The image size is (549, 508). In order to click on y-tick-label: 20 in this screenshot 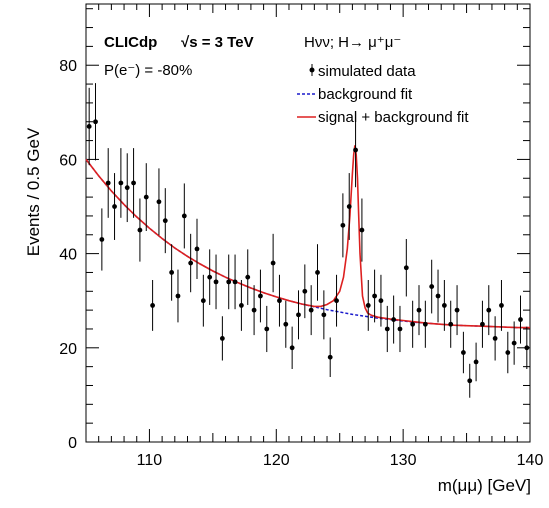, I will do `click(68, 349)`.